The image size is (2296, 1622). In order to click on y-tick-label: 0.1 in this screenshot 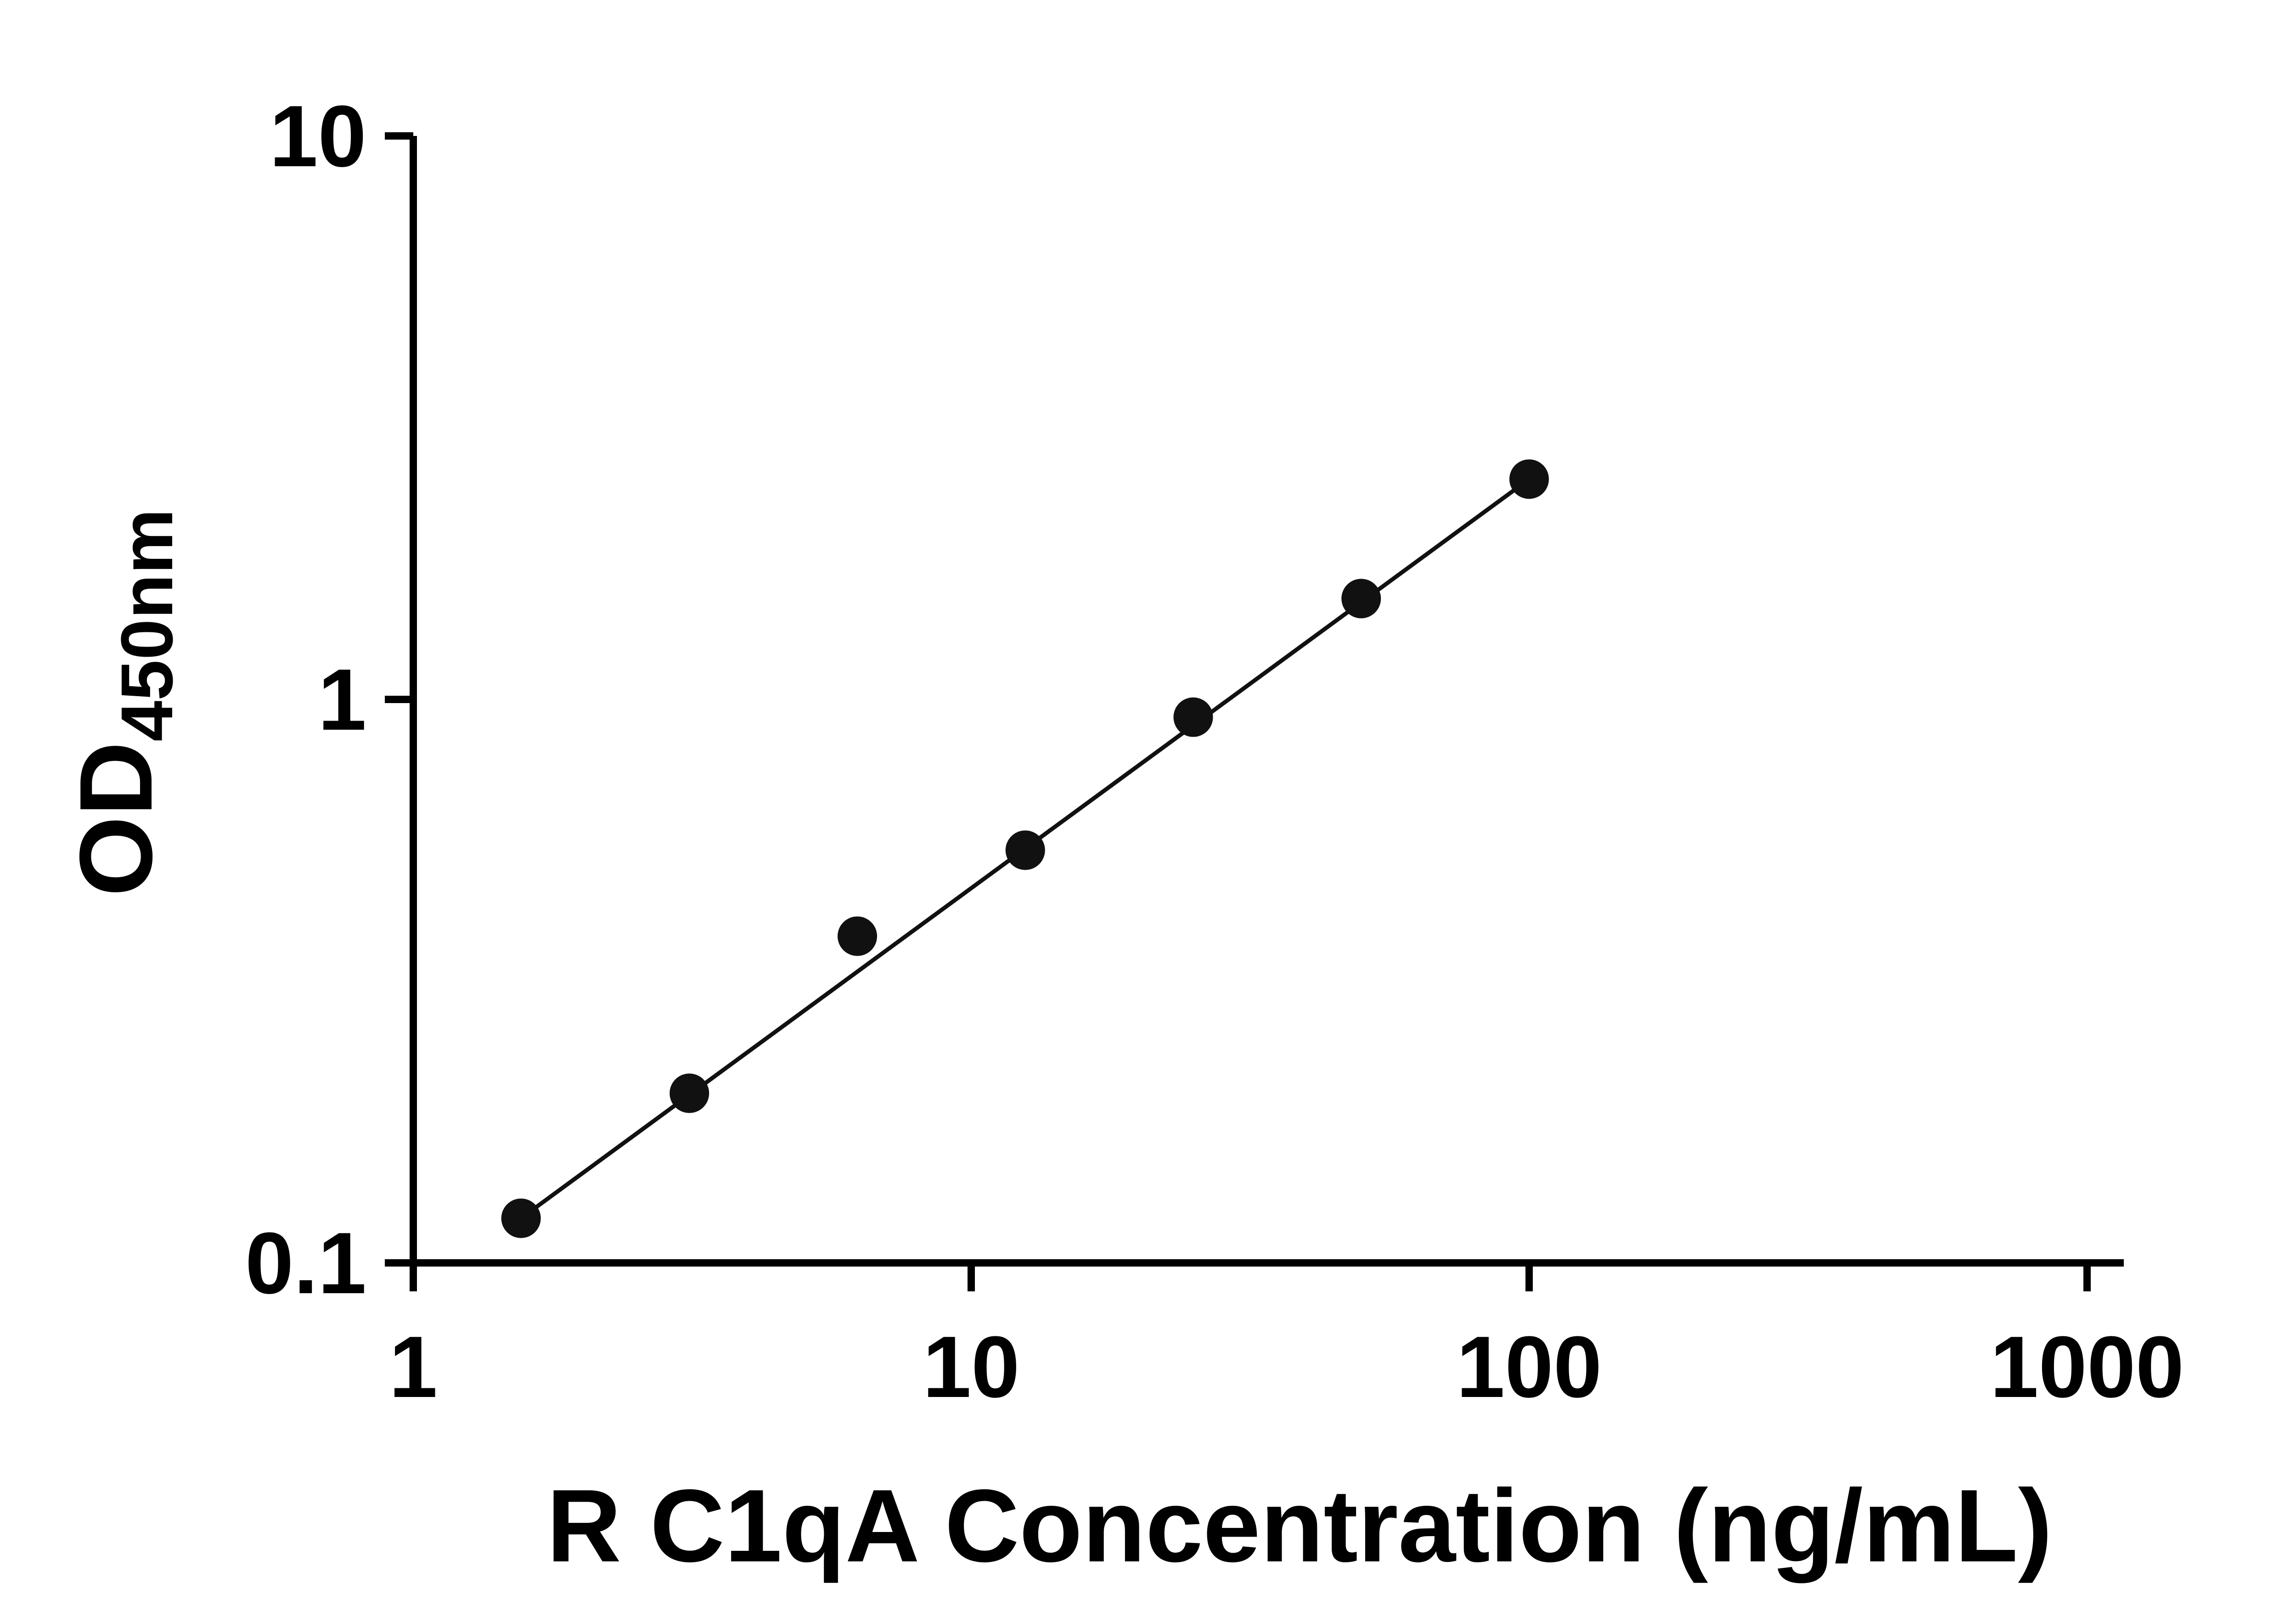, I will do `click(305, 1264)`.